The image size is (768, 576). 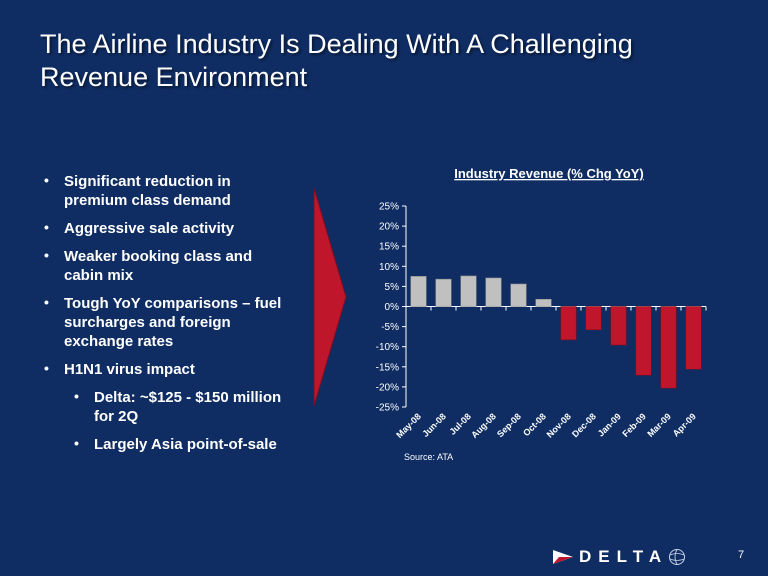 I want to click on delta-logo: DELTA, so click(x=619, y=557).